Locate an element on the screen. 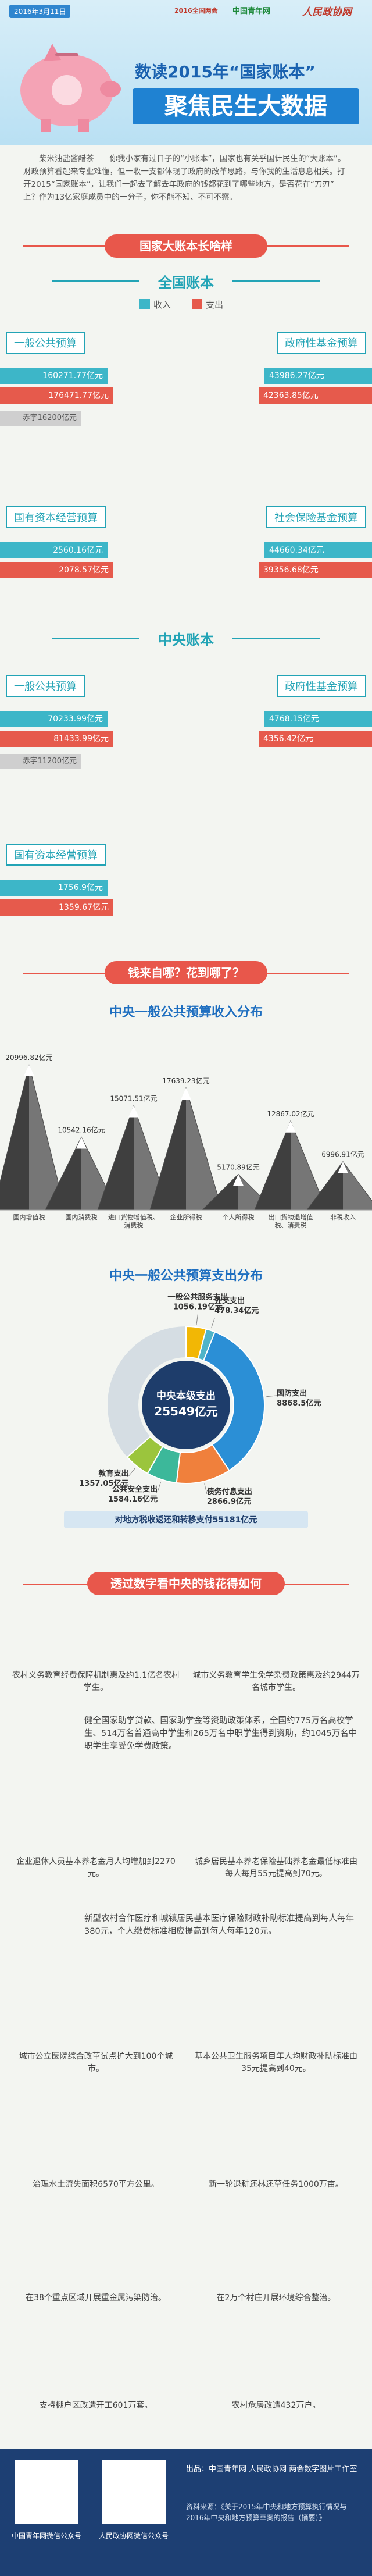 This screenshot has height=2576, width=372. value-label: 15071.51亿元 is located at coordinates (134, 1098).